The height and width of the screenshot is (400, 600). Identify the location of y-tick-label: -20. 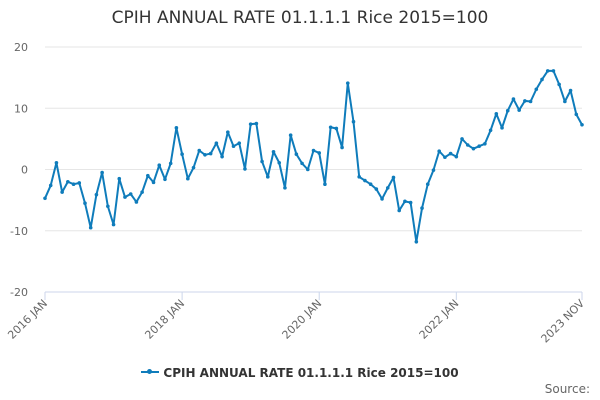
(19, 292).